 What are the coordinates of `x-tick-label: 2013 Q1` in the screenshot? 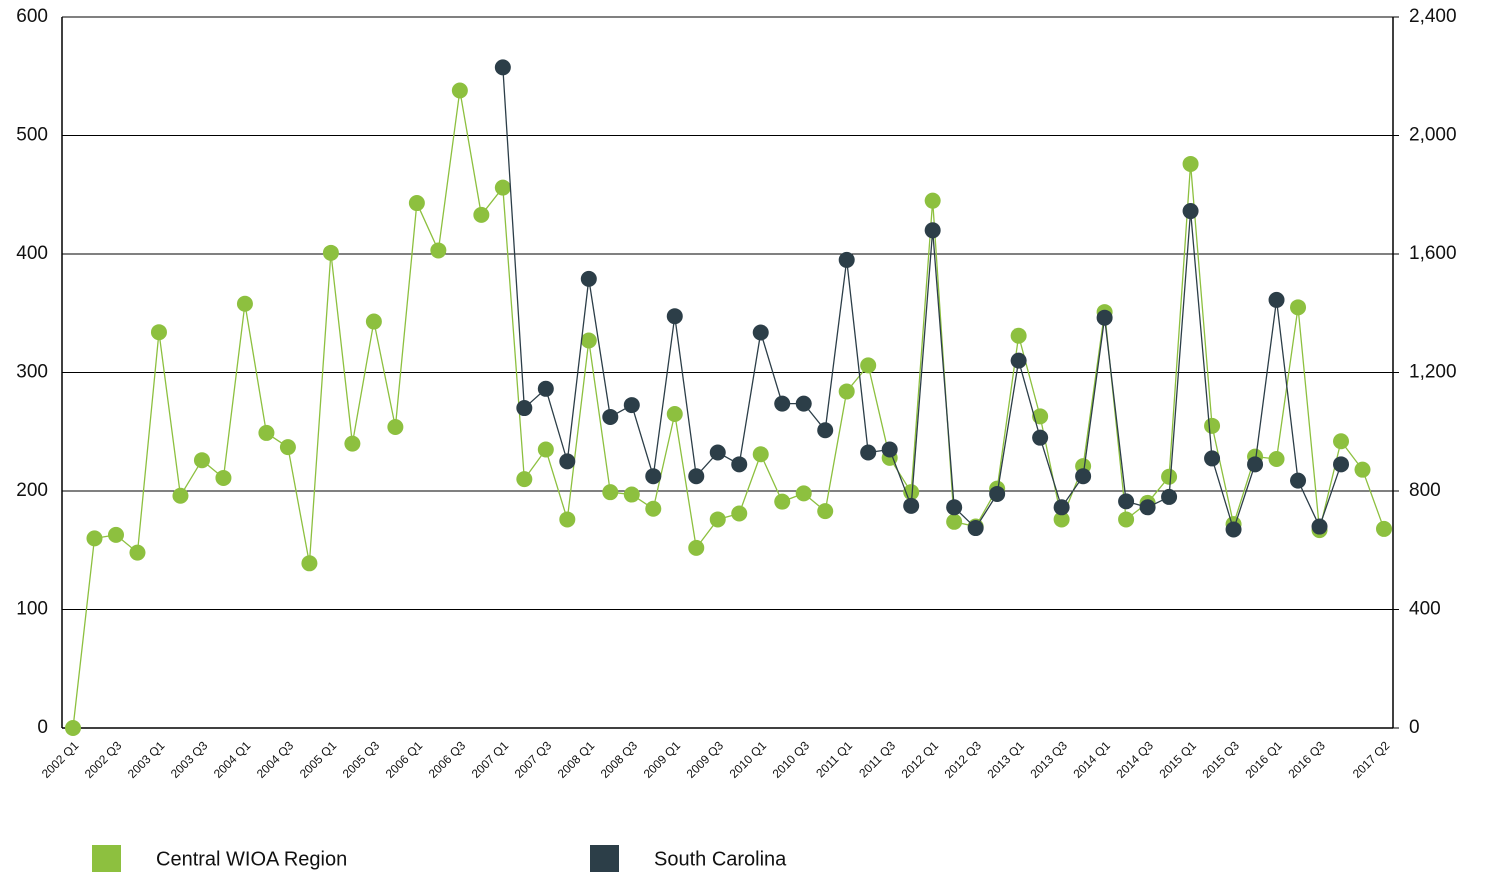 It's located at (1006, 759).